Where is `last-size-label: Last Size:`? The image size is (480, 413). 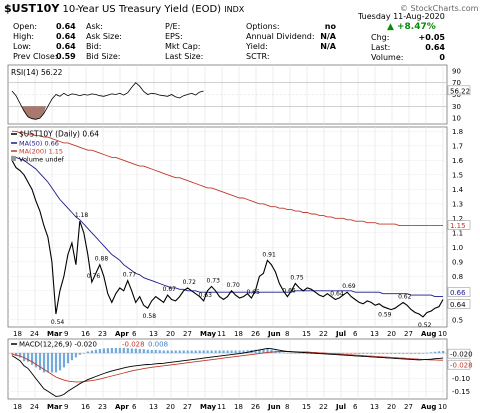 last-size-label: Last Size: is located at coordinates (184, 56).